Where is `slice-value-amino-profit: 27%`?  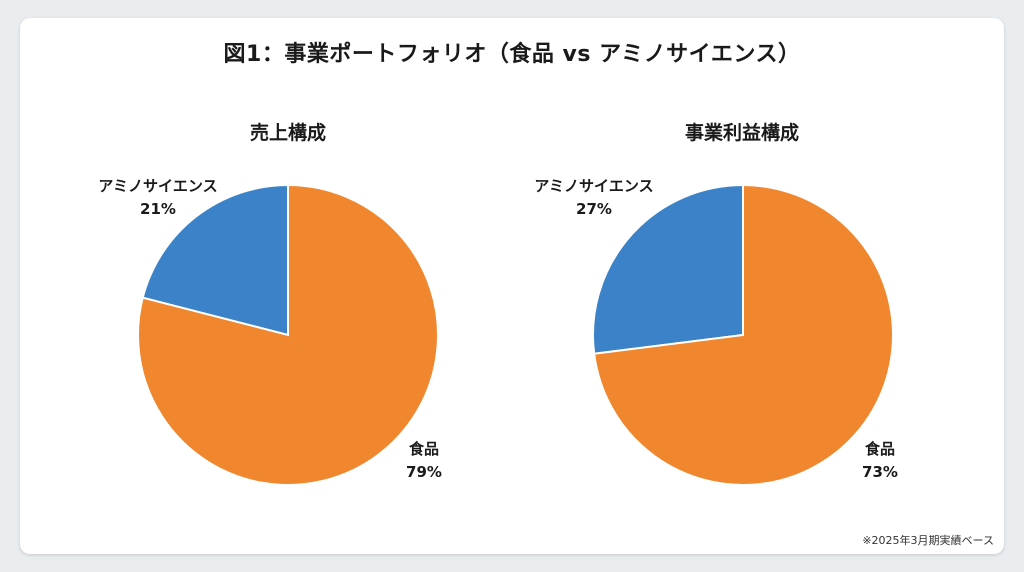
slice-value-amino-profit: 27% is located at coordinates (594, 209).